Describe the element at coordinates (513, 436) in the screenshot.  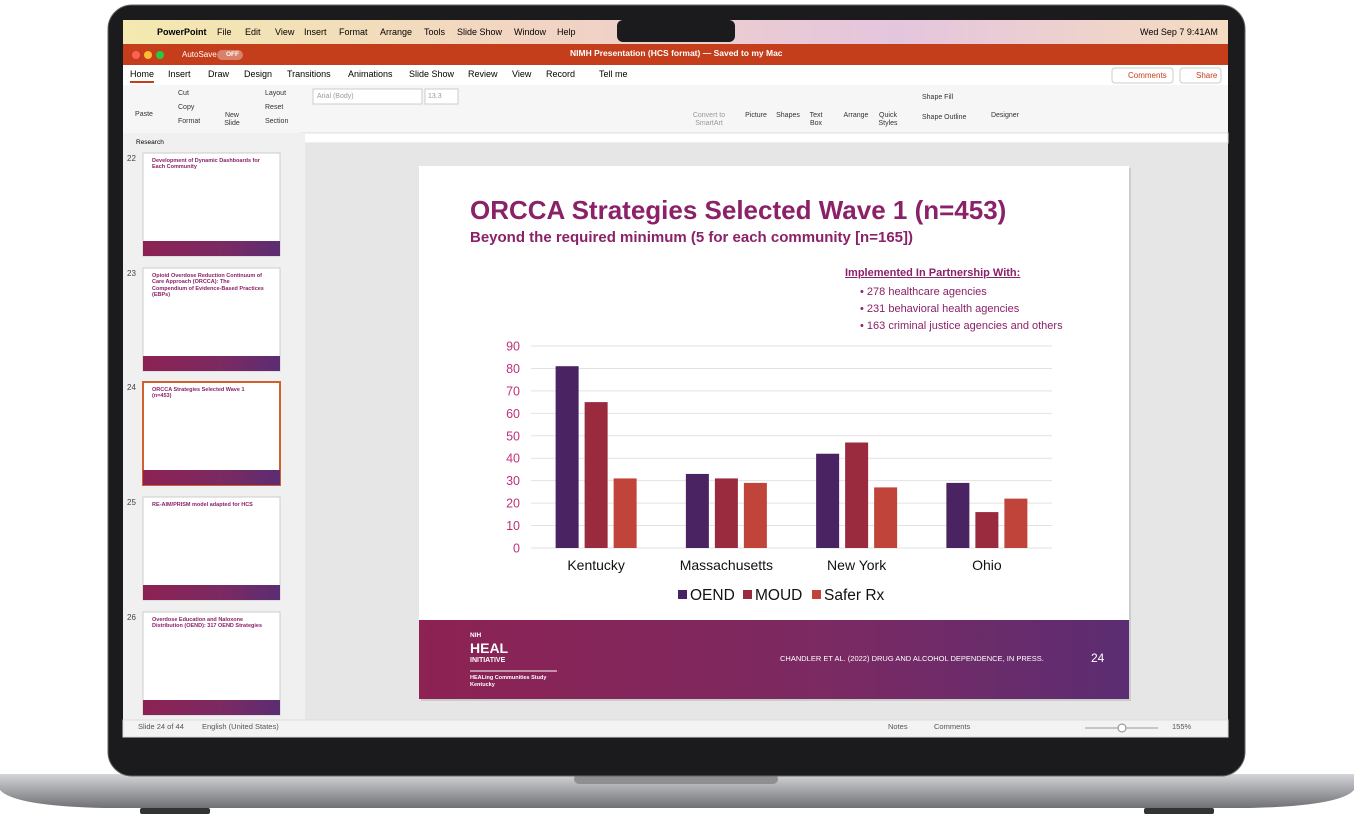
I see `y-tick-label: 50` at that location.